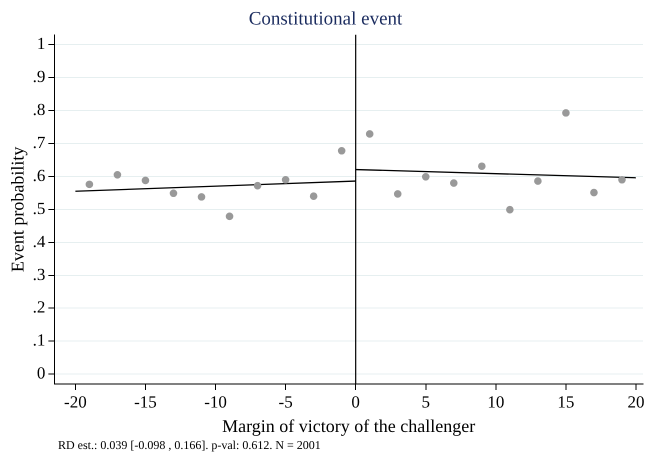  I want to click on x-tick-label: 0, so click(355, 402).